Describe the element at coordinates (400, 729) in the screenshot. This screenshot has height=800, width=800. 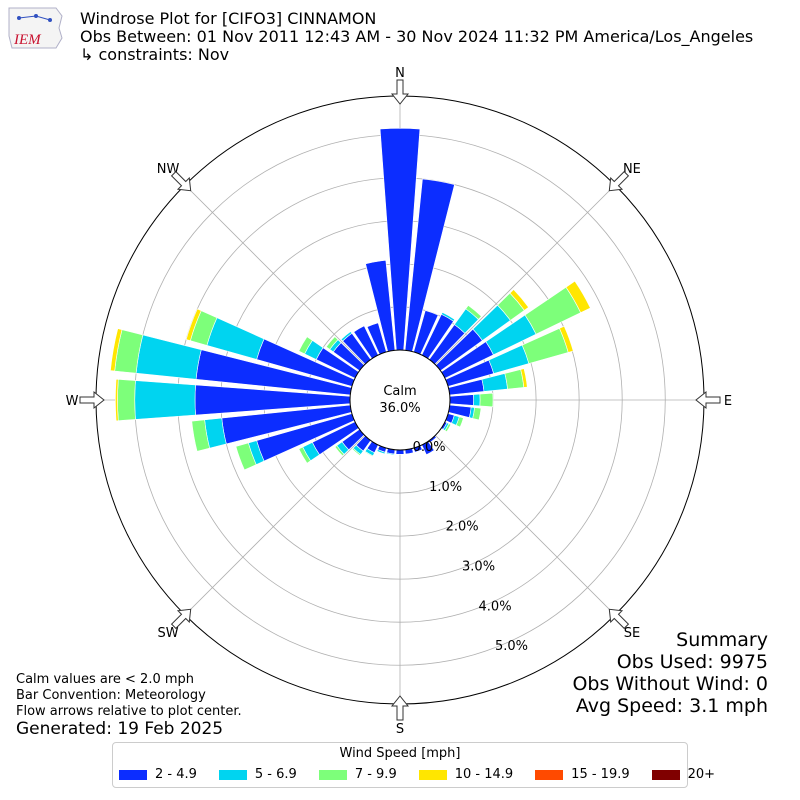
I see `direction-label: S` at that location.